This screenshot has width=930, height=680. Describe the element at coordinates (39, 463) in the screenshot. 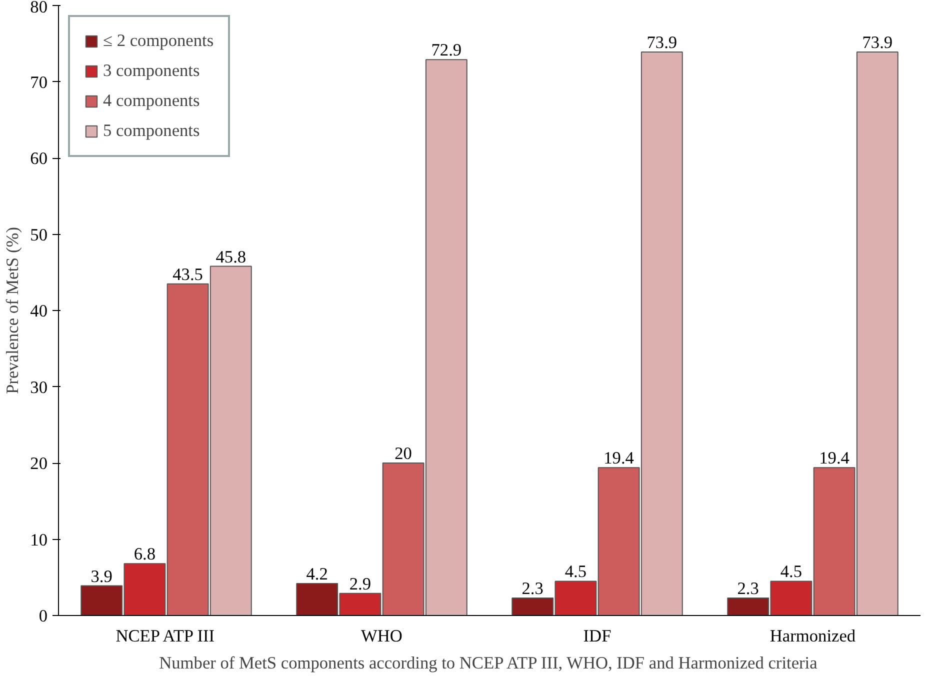

I see `y-tick-label: 20` at that location.